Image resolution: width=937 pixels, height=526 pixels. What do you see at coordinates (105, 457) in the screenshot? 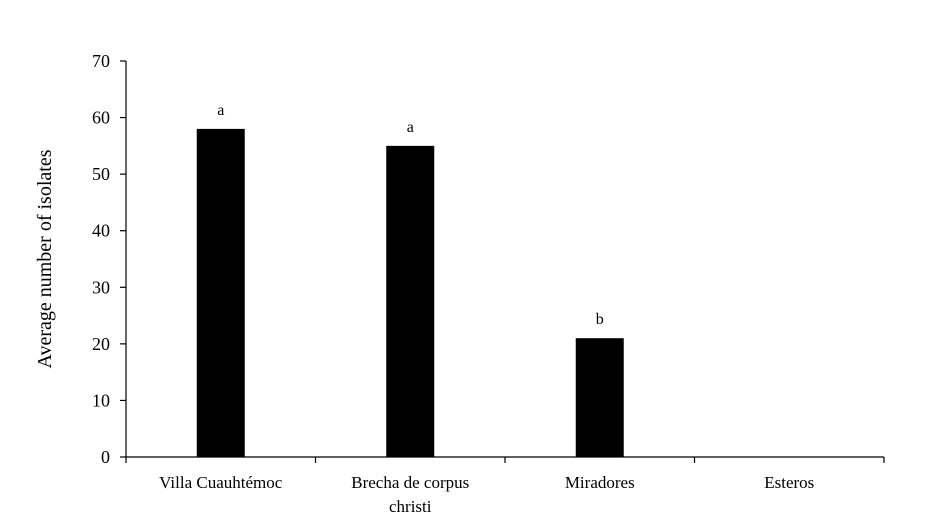
I see `y-tick-label: 0` at bounding box center [105, 457].